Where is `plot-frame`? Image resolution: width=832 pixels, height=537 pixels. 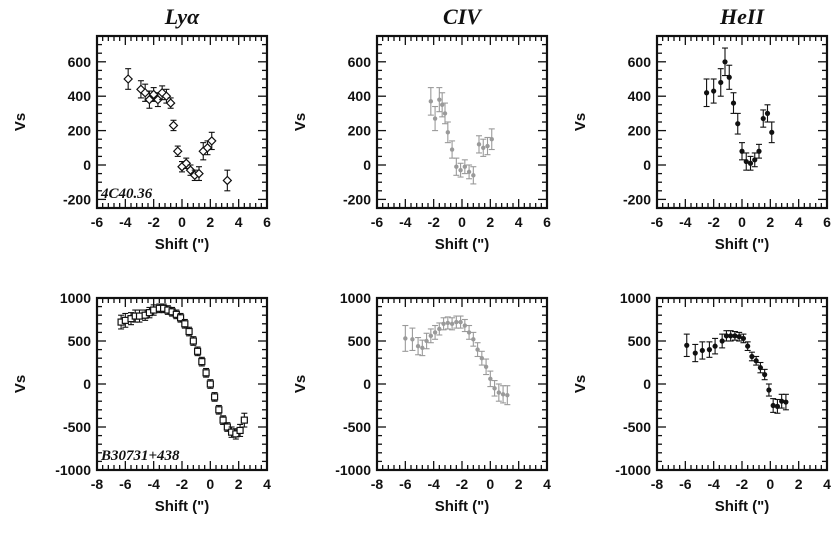 plot-frame is located at coordinates (742, 384).